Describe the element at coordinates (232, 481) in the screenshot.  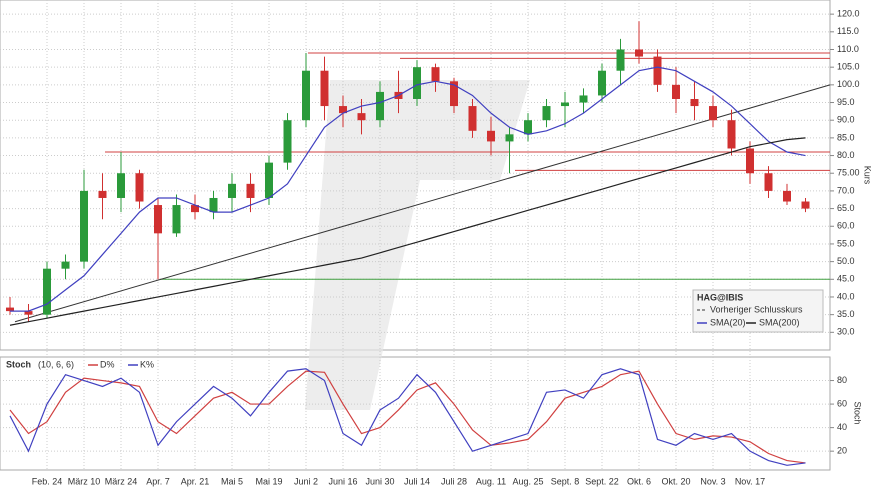
I see `x-tick-label: Mai 5` at that location.